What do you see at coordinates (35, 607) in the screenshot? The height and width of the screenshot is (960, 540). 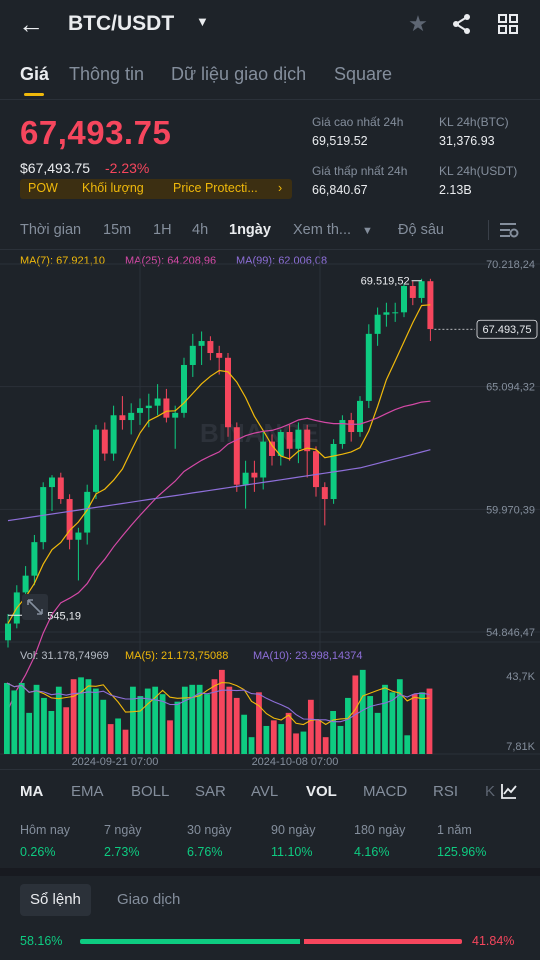 I see `expand-icon` at bounding box center [35, 607].